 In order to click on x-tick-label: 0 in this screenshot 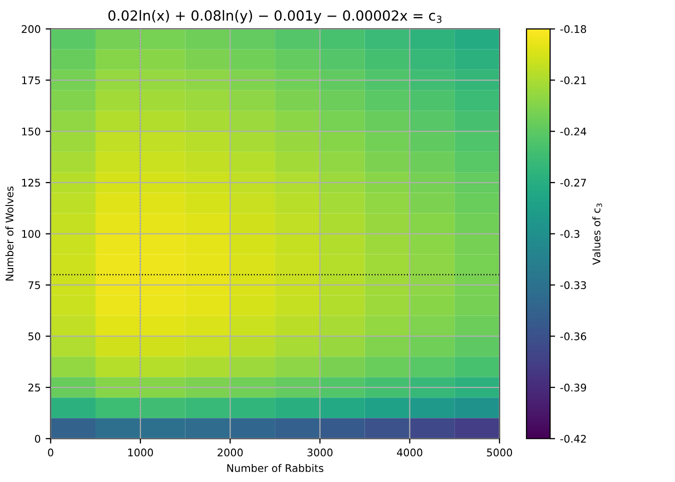, I will do `click(51, 452)`.